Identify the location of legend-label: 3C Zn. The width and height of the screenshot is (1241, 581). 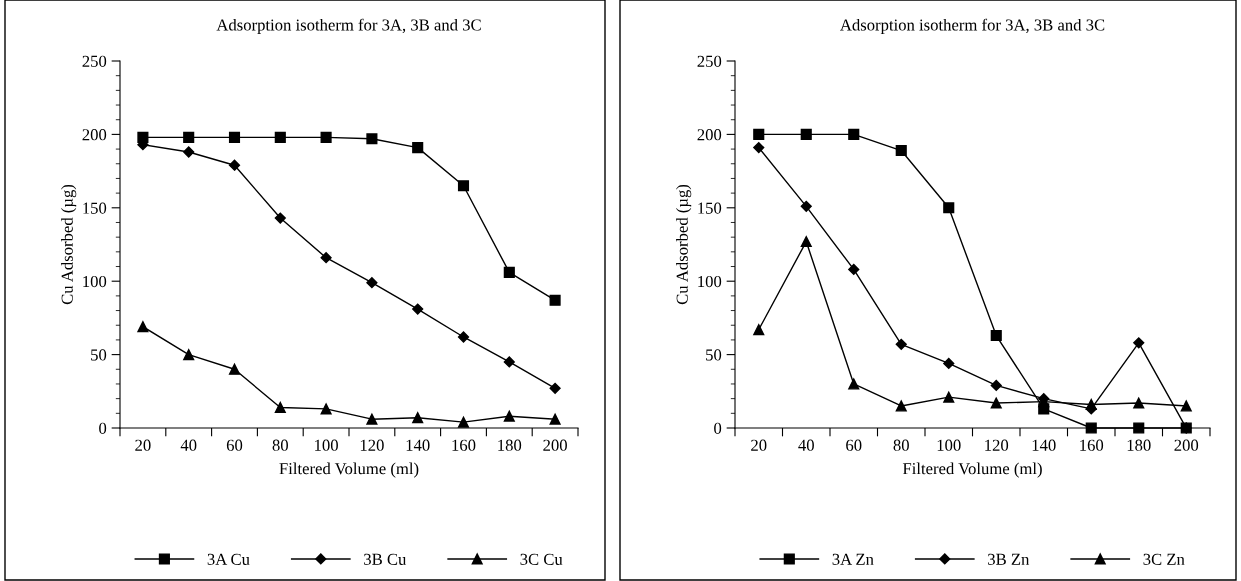
(1164, 559).